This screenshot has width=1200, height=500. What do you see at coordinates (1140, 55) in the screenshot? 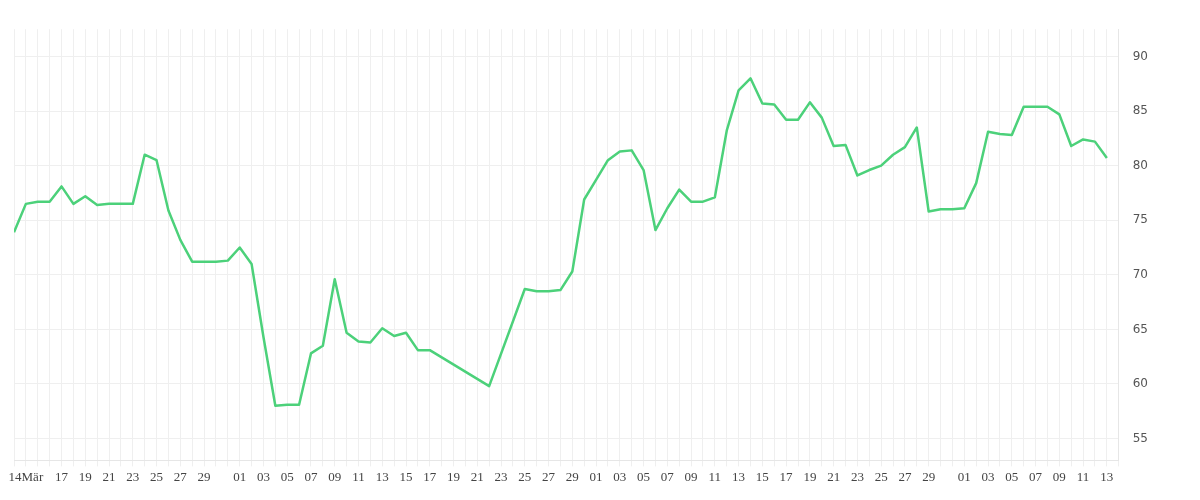
I see `y-tick-label: 90` at bounding box center [1140, 55].